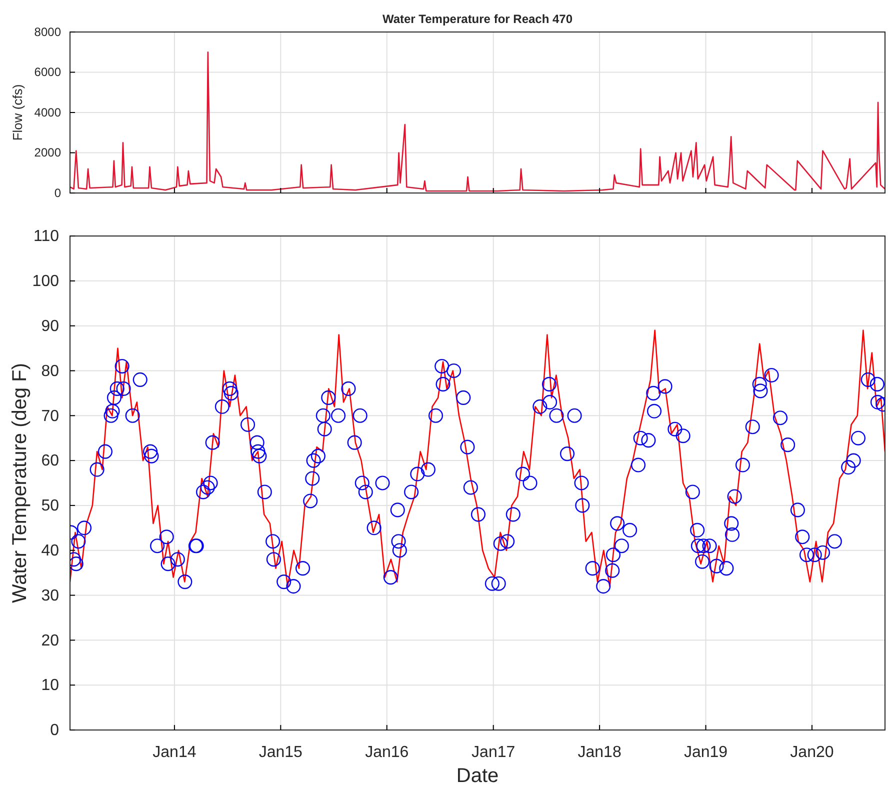  Describe the element at coordinates (477, 19) in the screenshot. I see `chart-title: Water Temperature for Reach 470` at that location.